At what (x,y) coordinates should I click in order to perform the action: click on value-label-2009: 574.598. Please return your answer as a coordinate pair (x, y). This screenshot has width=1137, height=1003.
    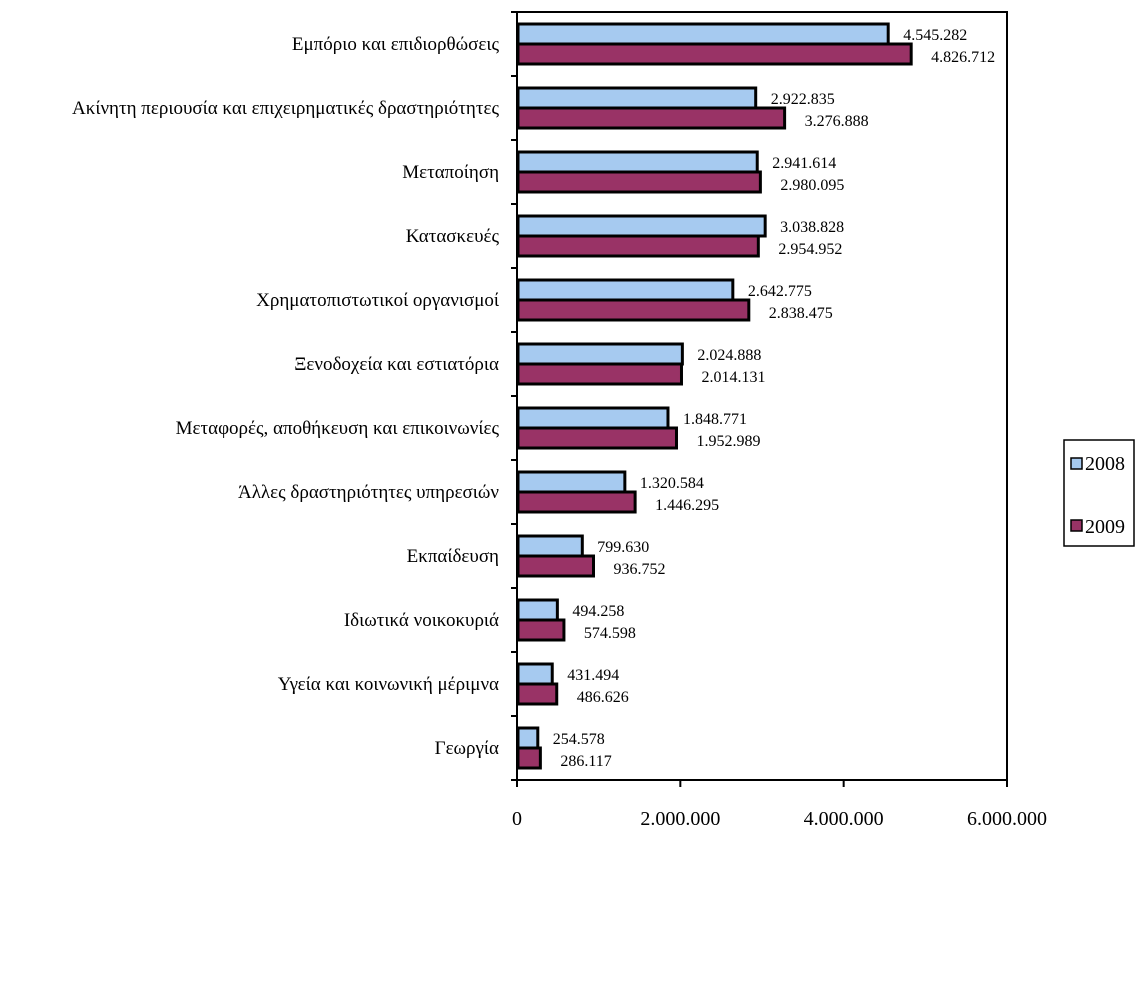
    Looking at the image, I should click on (610, 633).